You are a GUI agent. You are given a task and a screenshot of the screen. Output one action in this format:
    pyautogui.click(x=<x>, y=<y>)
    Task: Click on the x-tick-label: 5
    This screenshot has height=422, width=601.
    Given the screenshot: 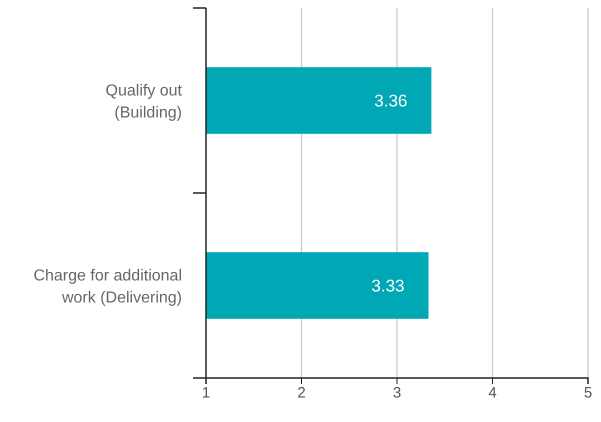 What is the action you would take?
    pyautogui.click(x=588, y=393)
    